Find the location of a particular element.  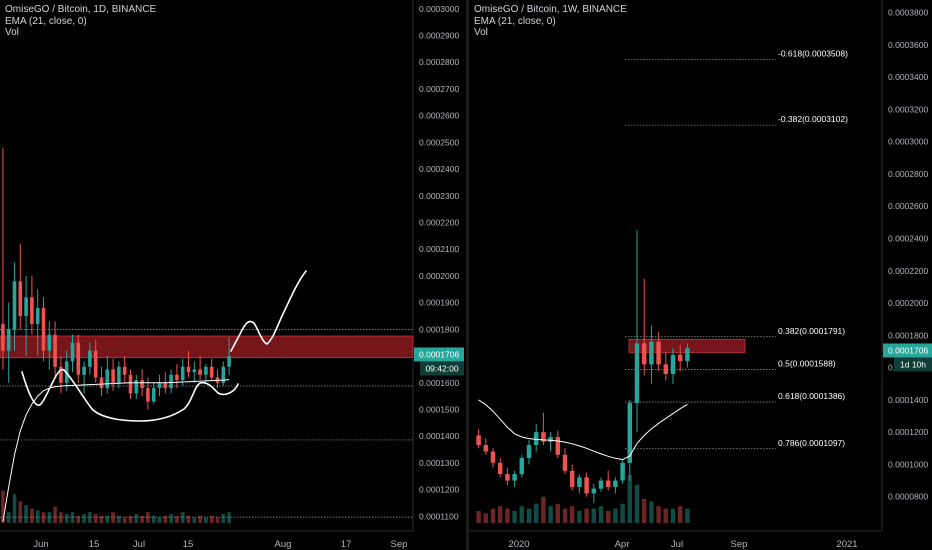

time-tick-label: Jun is located at coordinates (40, 544).